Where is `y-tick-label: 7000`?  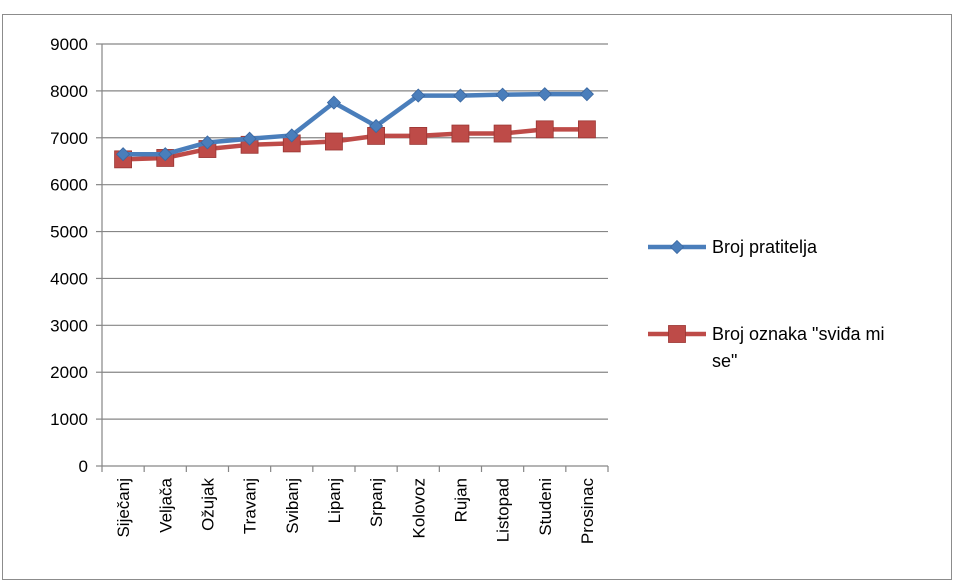 y-tick-label: 7000 is located at coordinates (69, 138).